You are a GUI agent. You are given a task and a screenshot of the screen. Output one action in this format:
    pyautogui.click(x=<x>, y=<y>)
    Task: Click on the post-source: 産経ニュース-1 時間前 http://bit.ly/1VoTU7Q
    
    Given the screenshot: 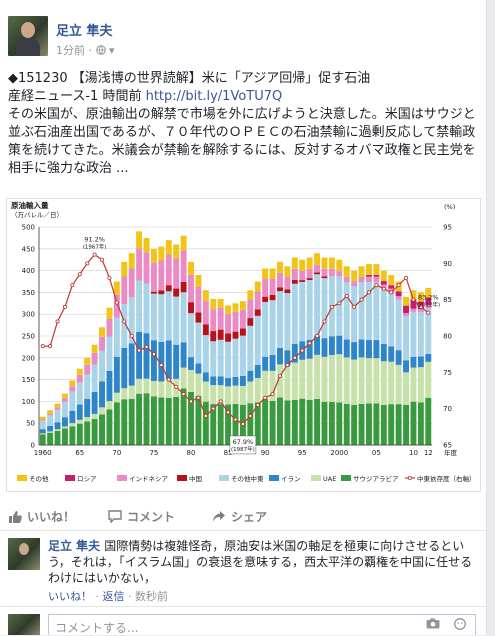 What is the action you would take?
    pyautogui.click(x=243, y=97)
    